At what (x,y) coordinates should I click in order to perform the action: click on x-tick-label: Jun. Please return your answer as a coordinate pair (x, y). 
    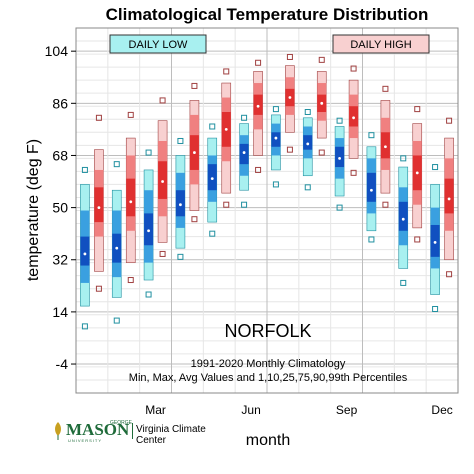
    Looking at the image, I should click on (250, 410).